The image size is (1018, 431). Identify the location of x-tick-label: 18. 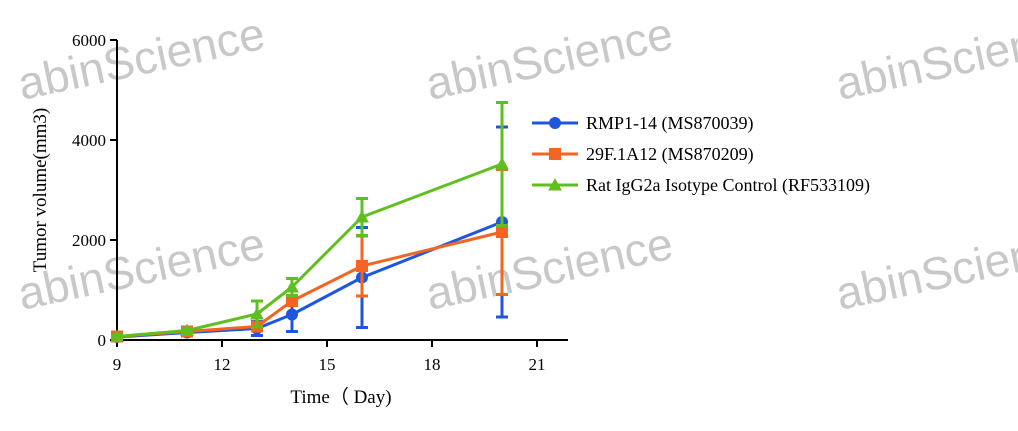
(432, 364).